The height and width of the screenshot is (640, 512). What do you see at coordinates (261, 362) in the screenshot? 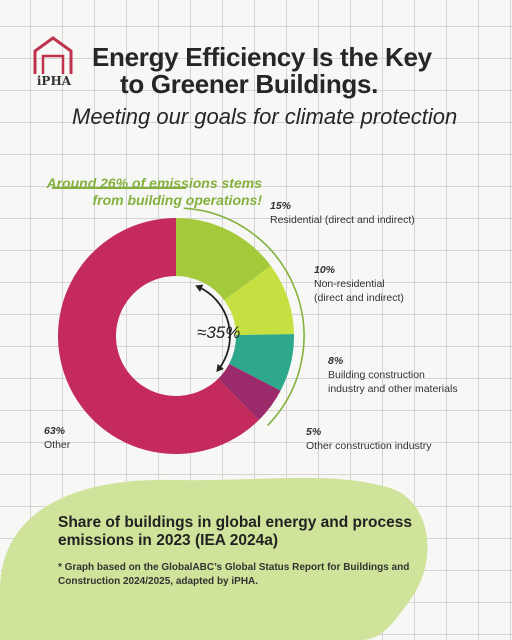
I see `donut-slice-construction` at bounding box center [261, 362].